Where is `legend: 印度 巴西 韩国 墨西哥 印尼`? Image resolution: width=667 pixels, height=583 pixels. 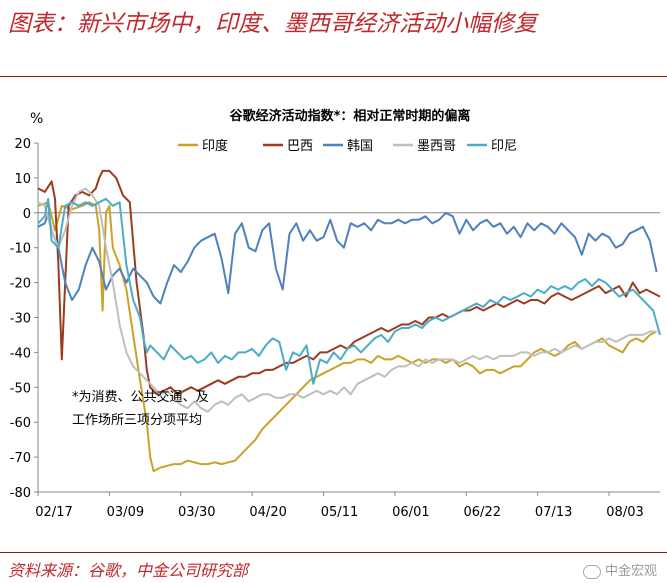 legend: 印度 巴西 韩国 墨西哥 印尼 is located at coordinates (347, 146).